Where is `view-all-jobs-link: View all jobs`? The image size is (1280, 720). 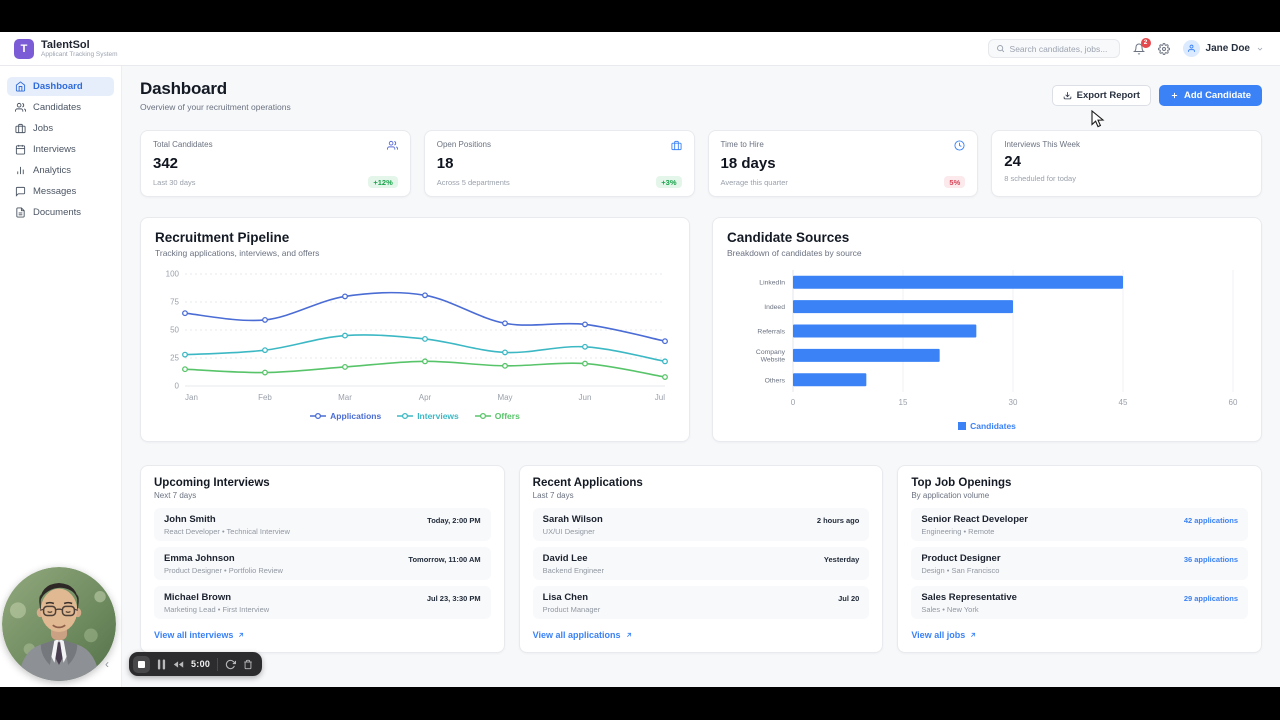 view-all-jobs-link: View all jobs is located at coordinates (944, 635).